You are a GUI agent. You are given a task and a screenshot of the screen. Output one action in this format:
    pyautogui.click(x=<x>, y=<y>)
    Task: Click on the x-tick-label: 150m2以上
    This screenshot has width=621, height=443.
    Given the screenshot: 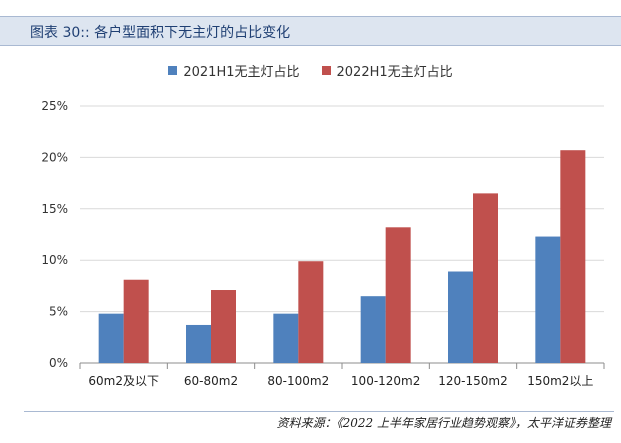 What is the action you would take?
    pyautogui.click(x=560, y=381)
    